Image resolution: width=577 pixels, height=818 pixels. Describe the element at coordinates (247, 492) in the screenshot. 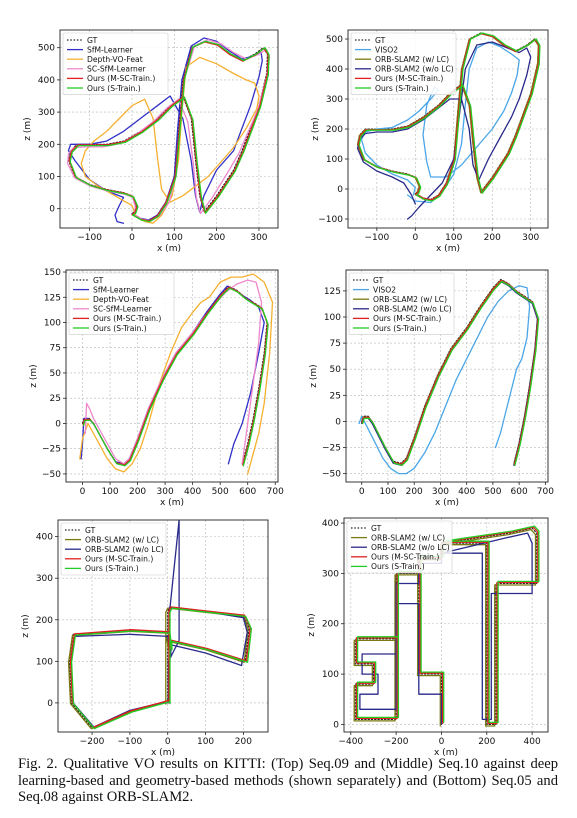

I see `x-tick-label: 600` at that location.